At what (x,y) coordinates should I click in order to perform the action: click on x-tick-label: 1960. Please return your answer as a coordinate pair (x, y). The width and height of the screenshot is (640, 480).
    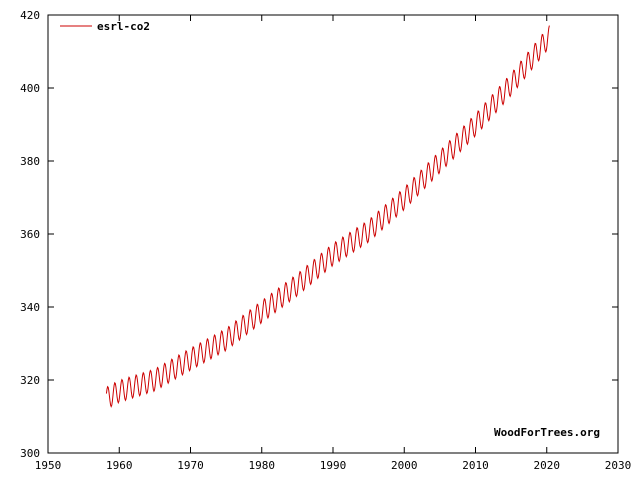
    Looking at the image, I should click on (119, 465).